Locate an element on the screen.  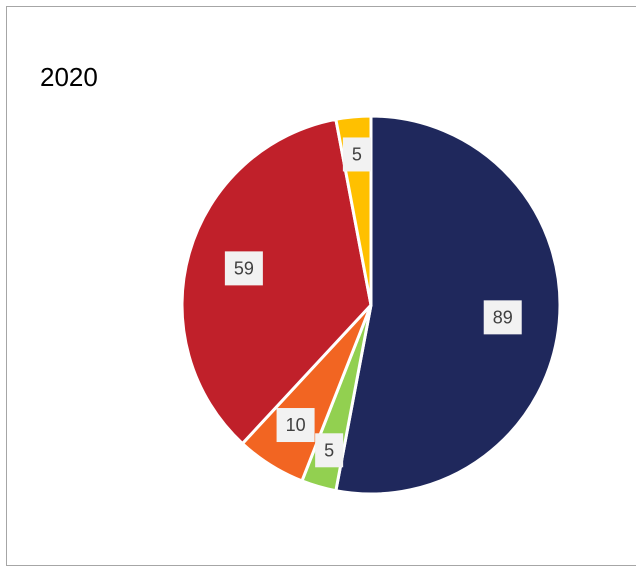
data-label-4: 5 is located at coordinates (356, 154).